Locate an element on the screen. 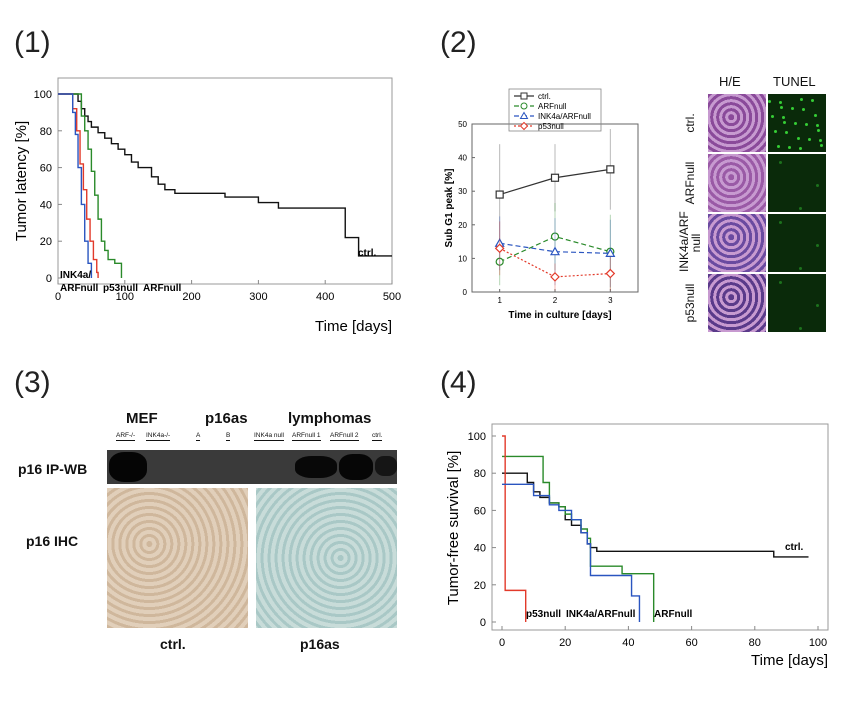  legend-marker-ink4aarfnull is located at coordinates (524, 115).